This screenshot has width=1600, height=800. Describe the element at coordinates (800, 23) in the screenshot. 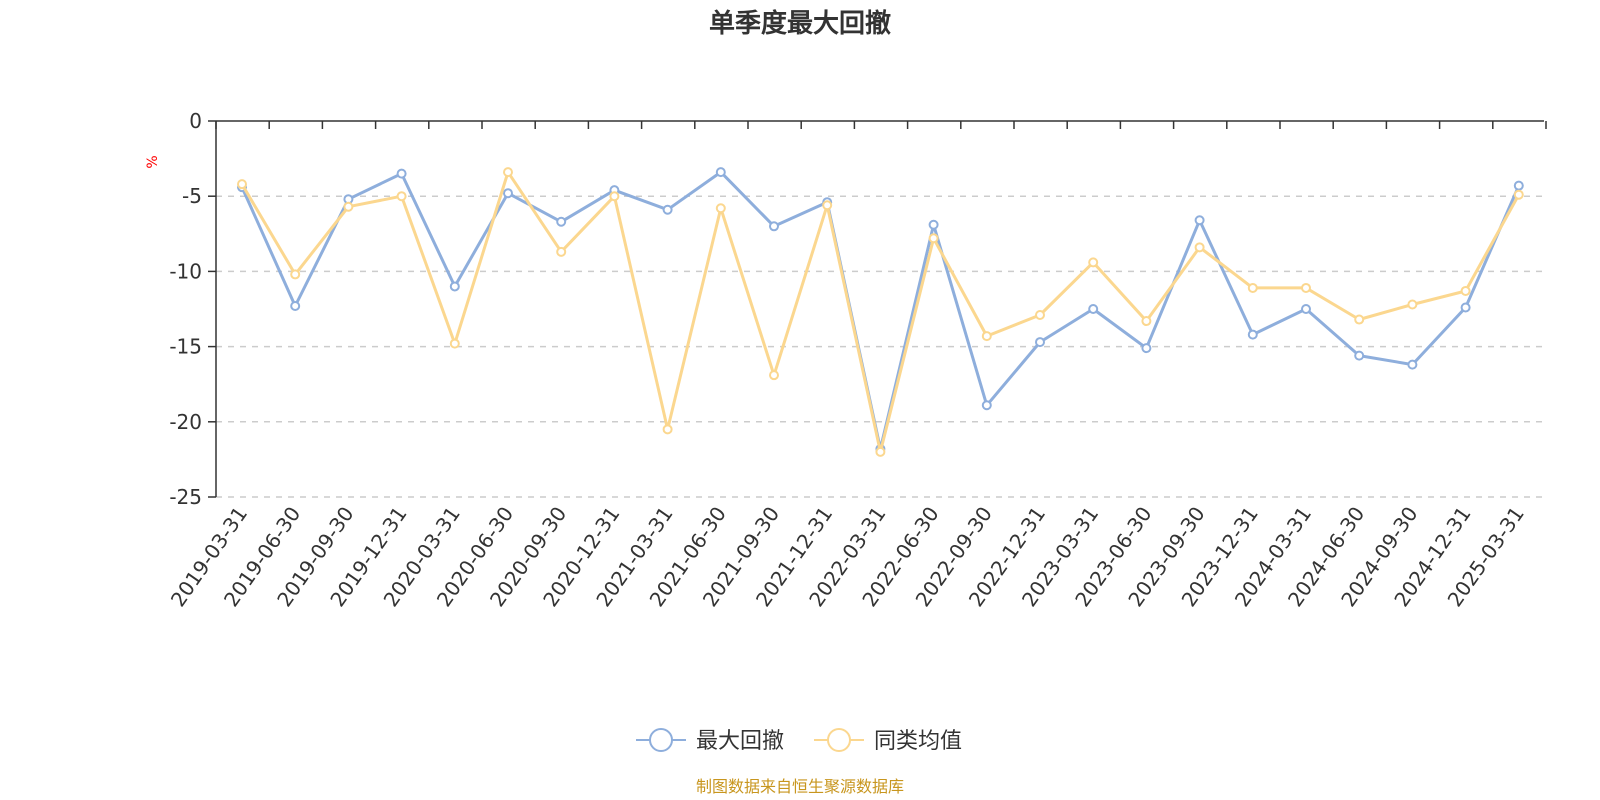

I see `chart-title: 单季度最大回撤` at that location.